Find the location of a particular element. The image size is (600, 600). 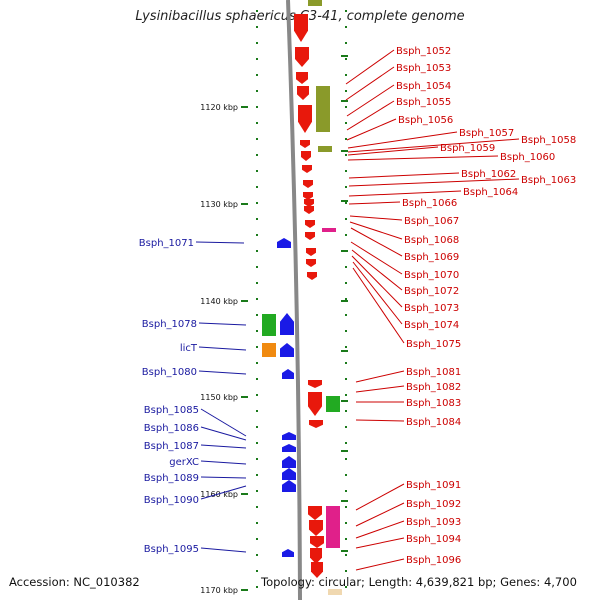

genome-backbone is located at coordinates (294, 300).